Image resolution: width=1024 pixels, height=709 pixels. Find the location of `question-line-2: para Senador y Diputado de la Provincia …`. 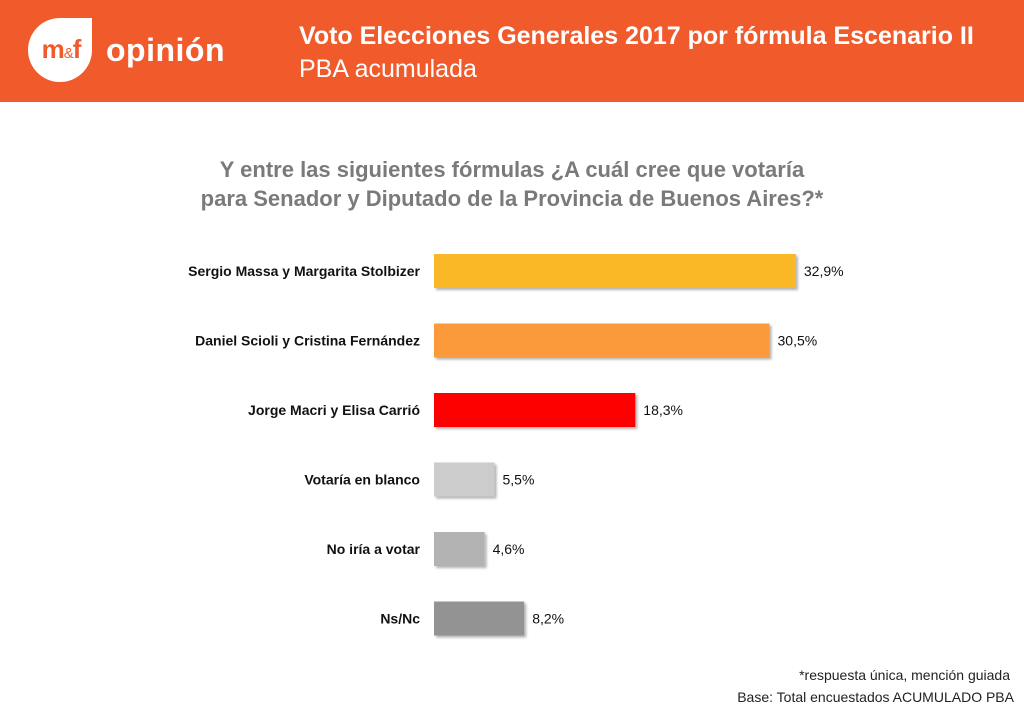

question-line-2: para Senador y Diputado de la Provincia … is located at coordinates (512, 198).